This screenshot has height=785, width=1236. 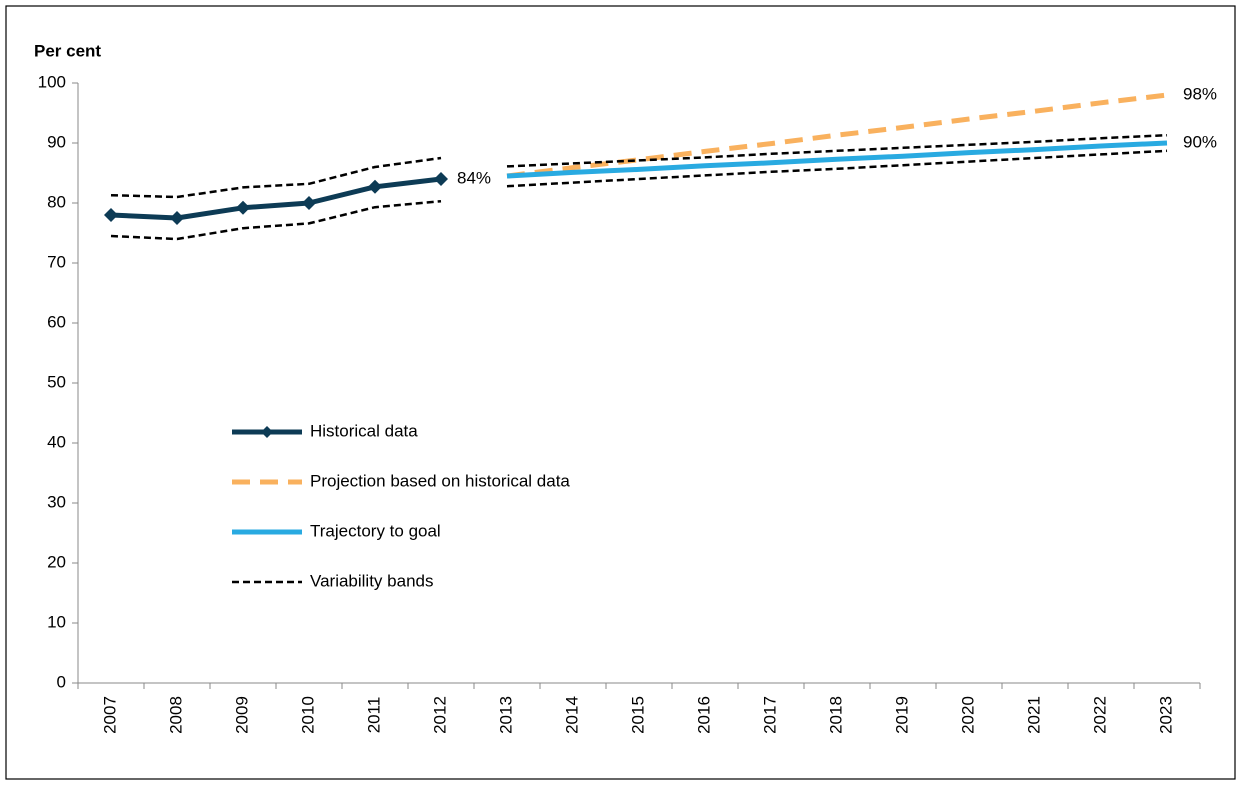 What do you see at coordinates (56, 621) in the screenshot?
I see `y-tick-label: 10` at bounding box center [56, 621].